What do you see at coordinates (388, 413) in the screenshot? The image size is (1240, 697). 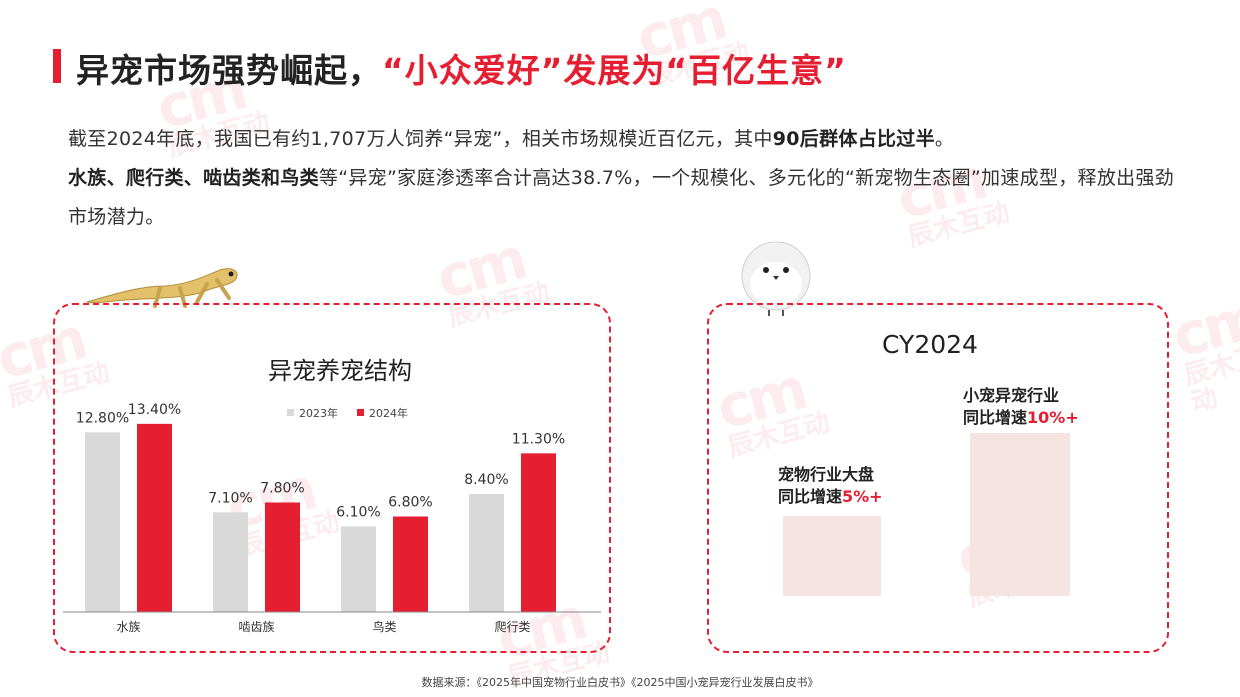 I see `legend-label-1: 2024年` at bounding box center [388, 413].